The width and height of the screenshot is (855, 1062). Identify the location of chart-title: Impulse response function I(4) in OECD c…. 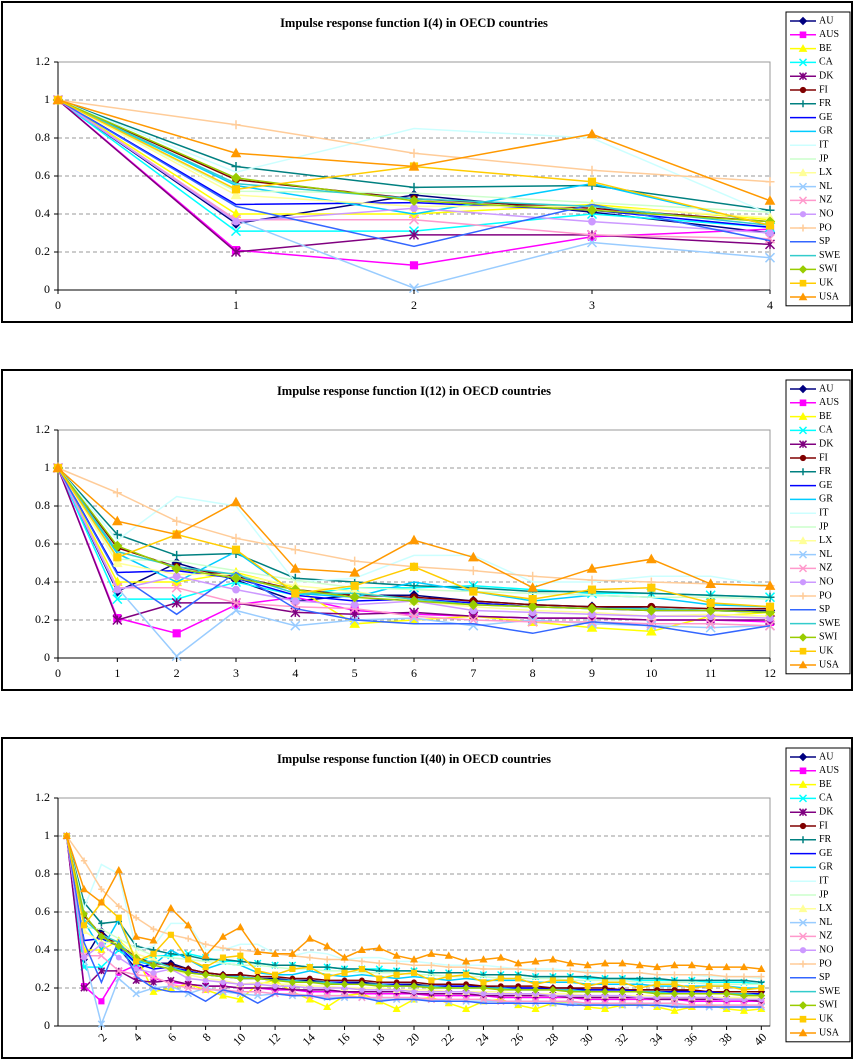
(414, 23).